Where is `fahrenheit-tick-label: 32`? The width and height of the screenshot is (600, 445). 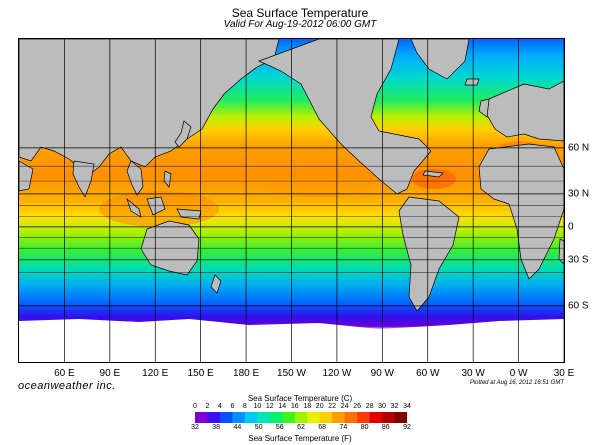 fahrenheit-tick-label: 32 is located at coordinates (195, 427).